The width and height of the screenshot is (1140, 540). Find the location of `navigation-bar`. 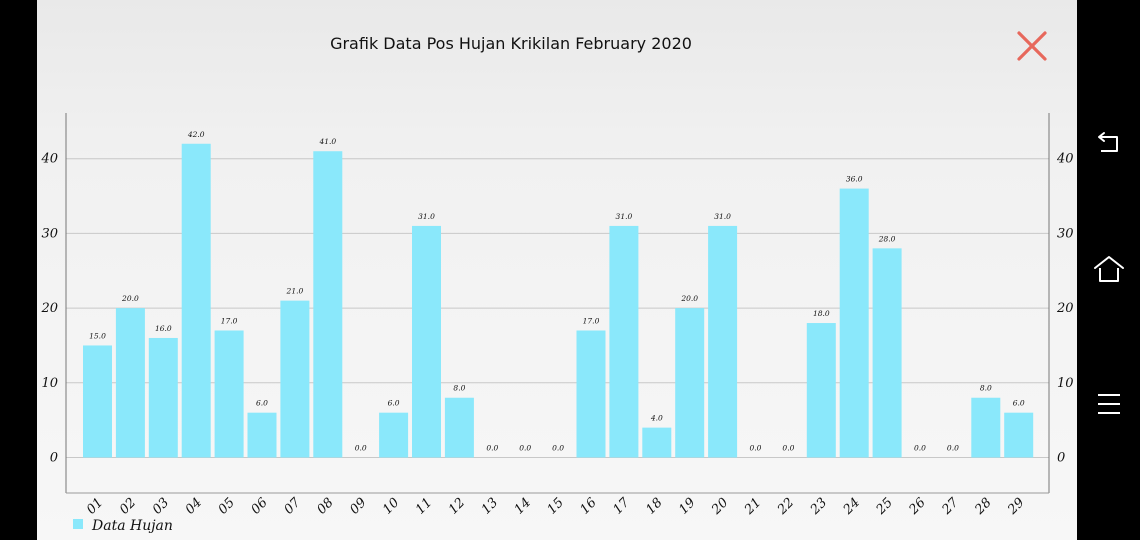

navigation-bar is located at coordinates (1108, 270).